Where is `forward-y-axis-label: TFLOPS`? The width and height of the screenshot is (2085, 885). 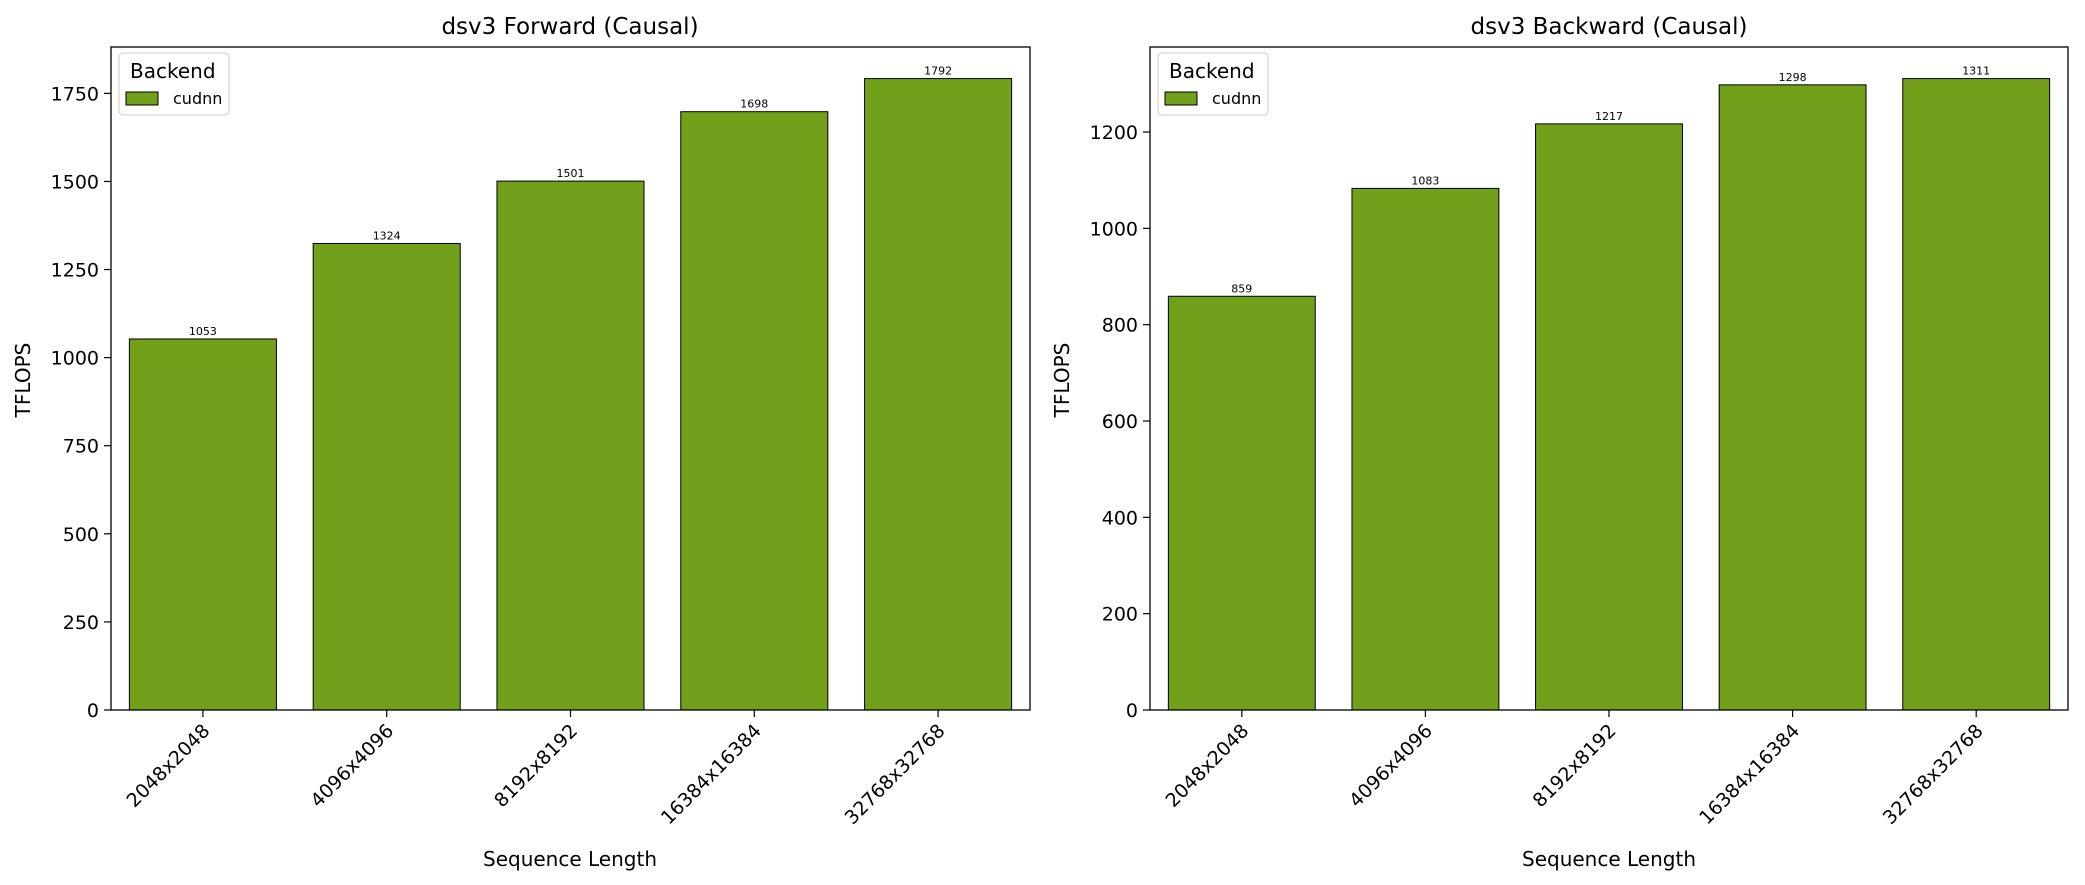
forward-y-axis-label: TFLOPS is located at coordinates (23, 381).